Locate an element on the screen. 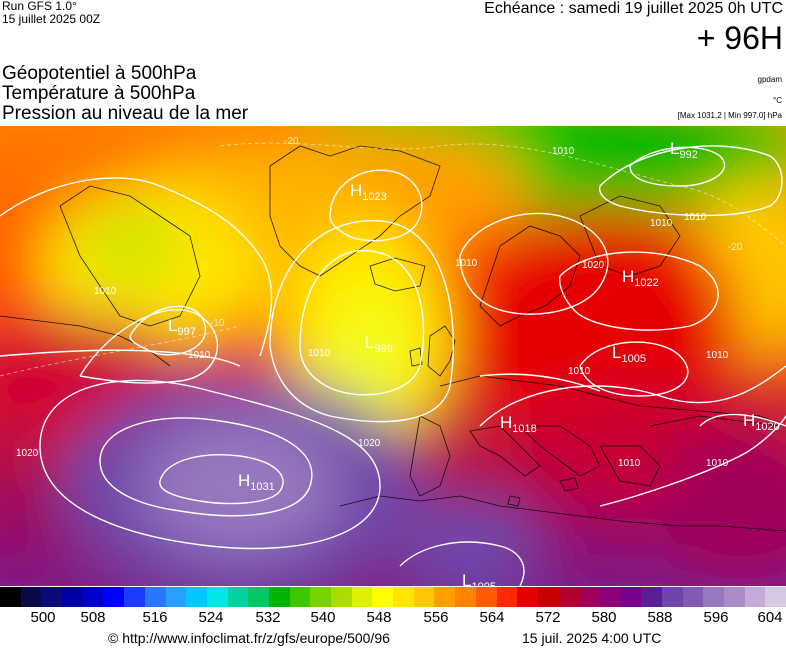 This screenshot has width=786, height=648. high-pressure-label: H1020 is located at coordinates (761, 422).